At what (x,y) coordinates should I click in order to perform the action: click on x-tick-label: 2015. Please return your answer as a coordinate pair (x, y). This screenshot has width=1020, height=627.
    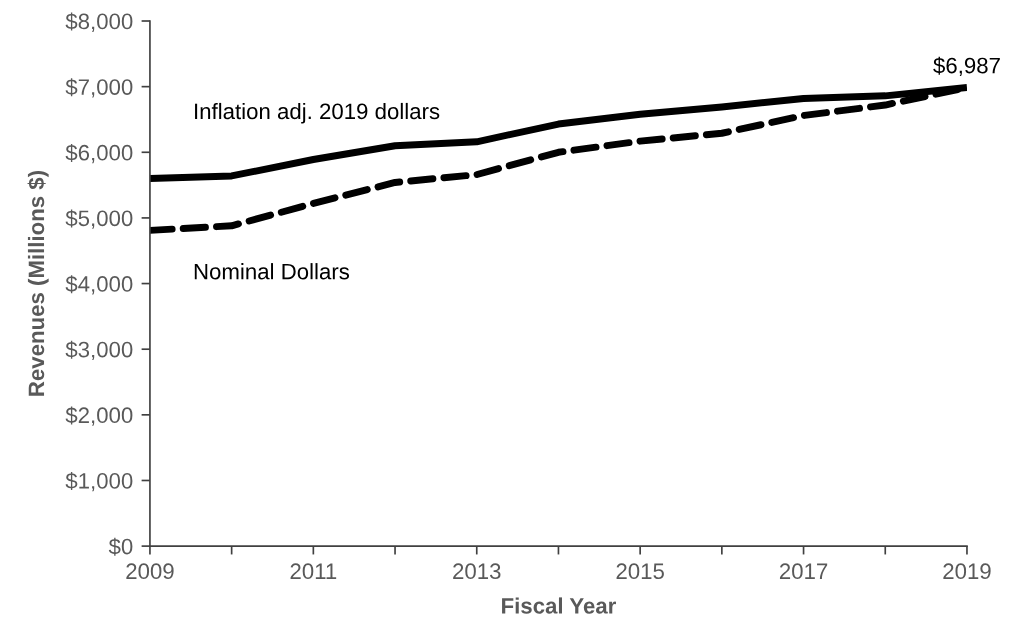
    Looking at the image, I should click on (640, 571).